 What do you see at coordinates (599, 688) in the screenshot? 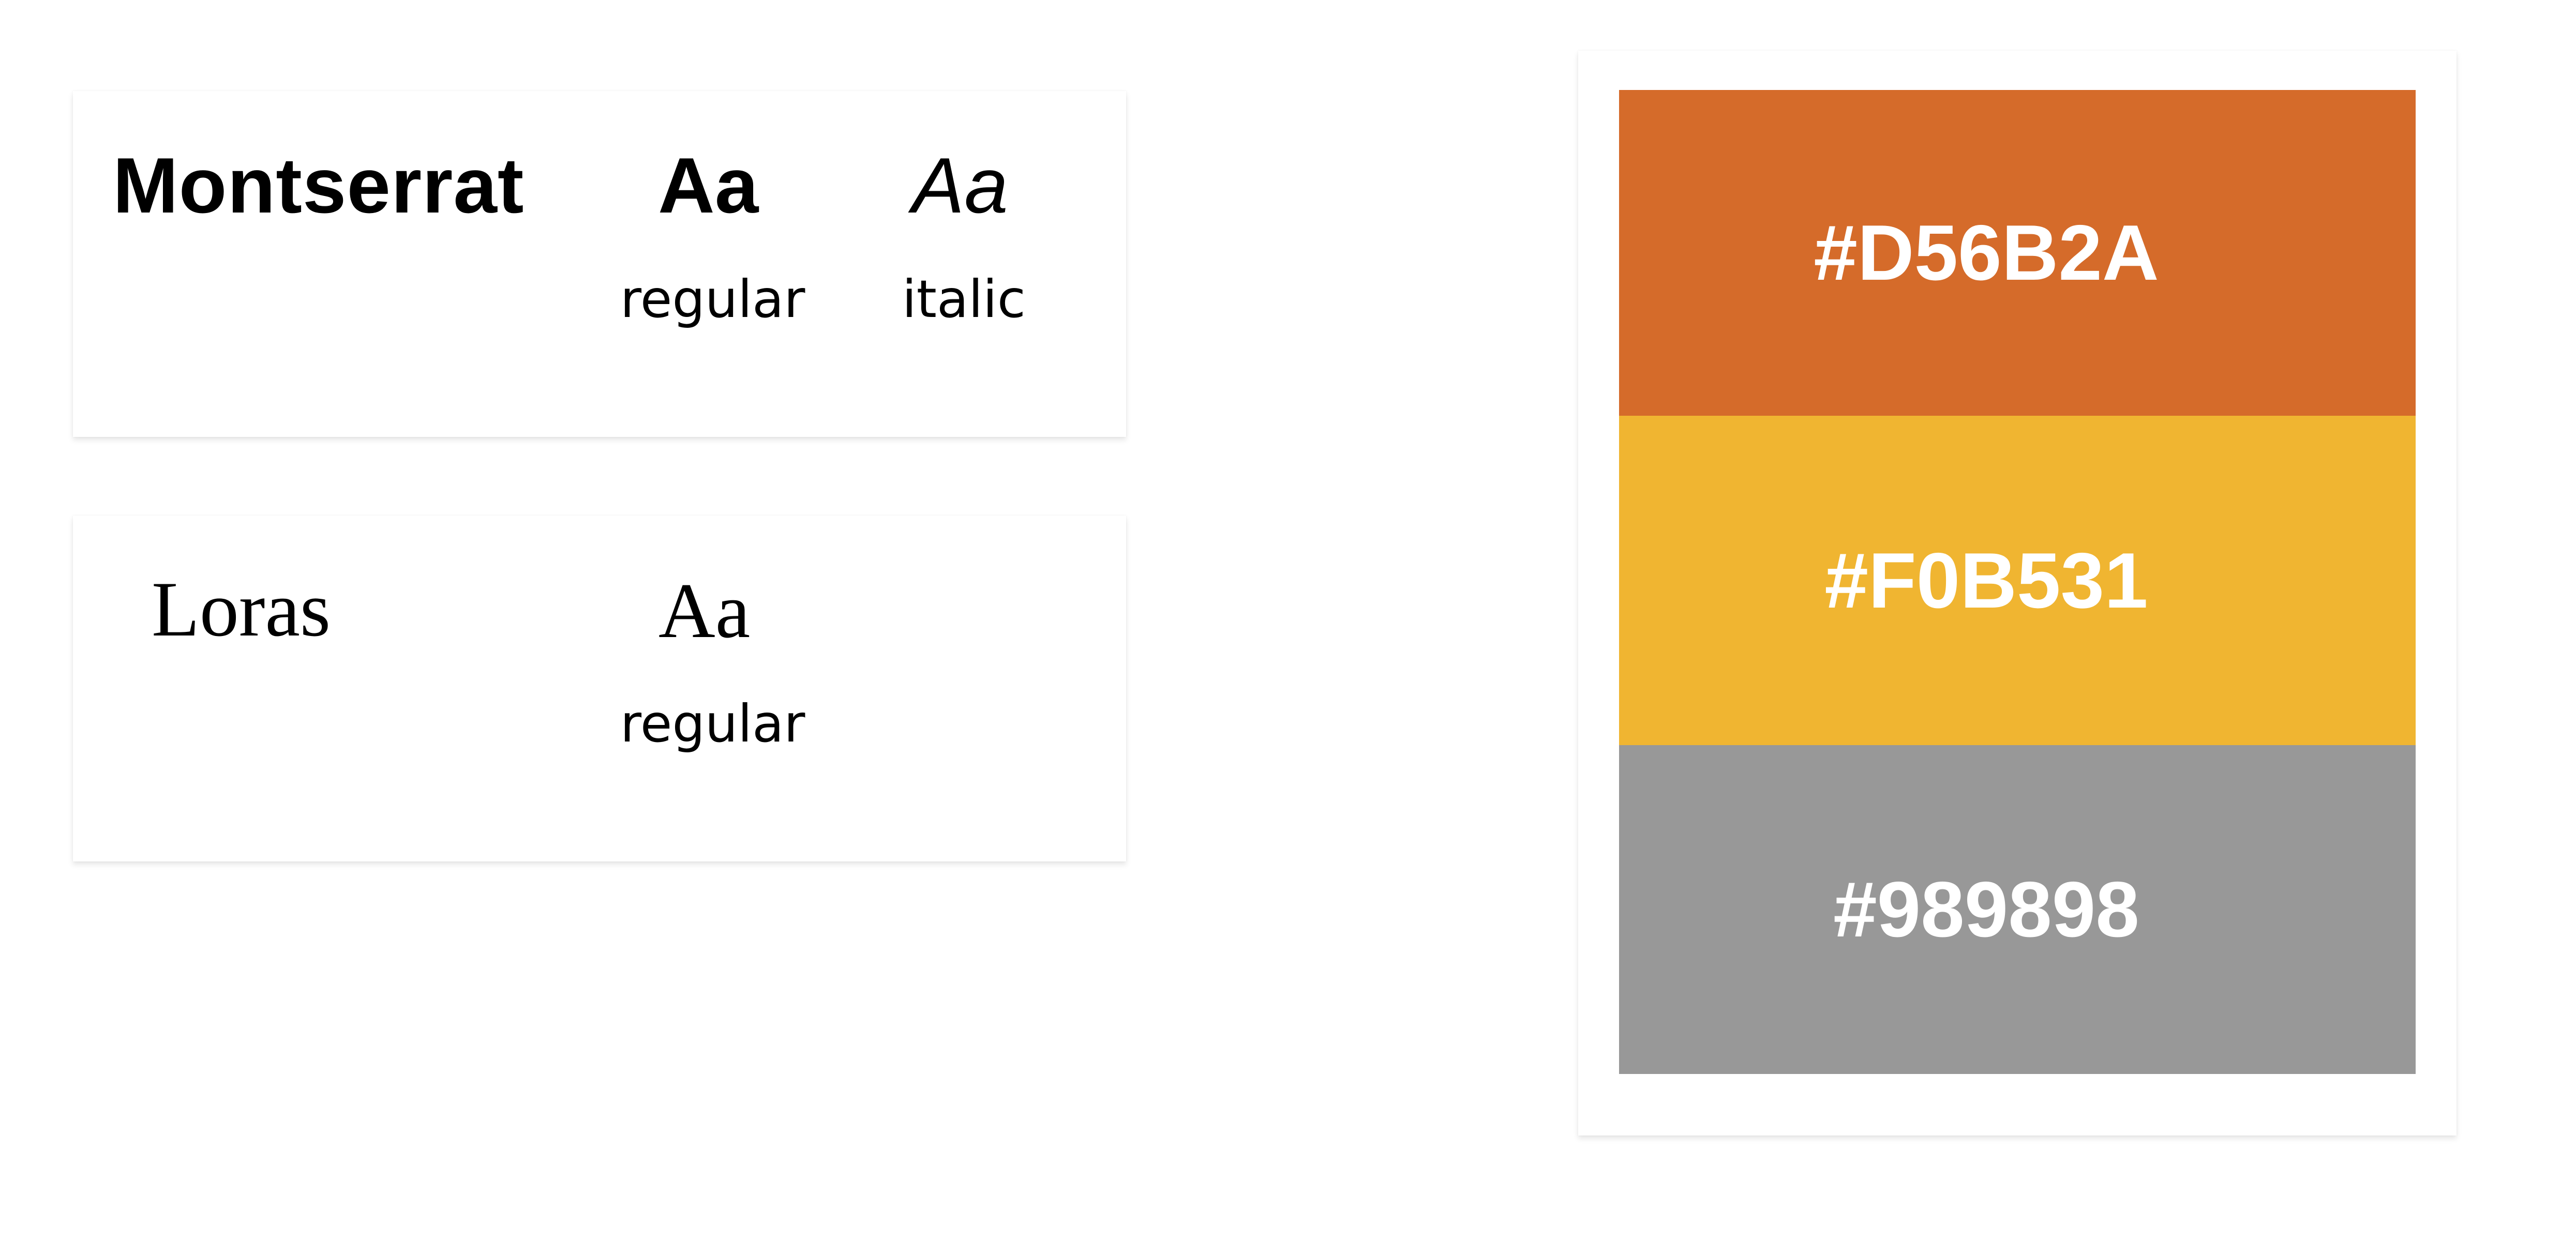
I see `font-card-loras: Loras Aa regular` at bounding box center [599, 688].